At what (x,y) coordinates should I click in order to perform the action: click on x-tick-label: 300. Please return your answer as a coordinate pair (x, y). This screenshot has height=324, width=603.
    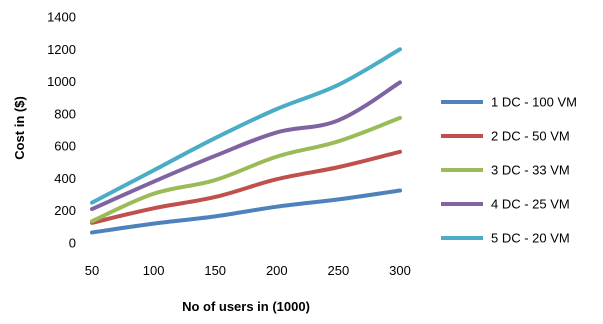
    Looking at the image, I should click on (400, 270).